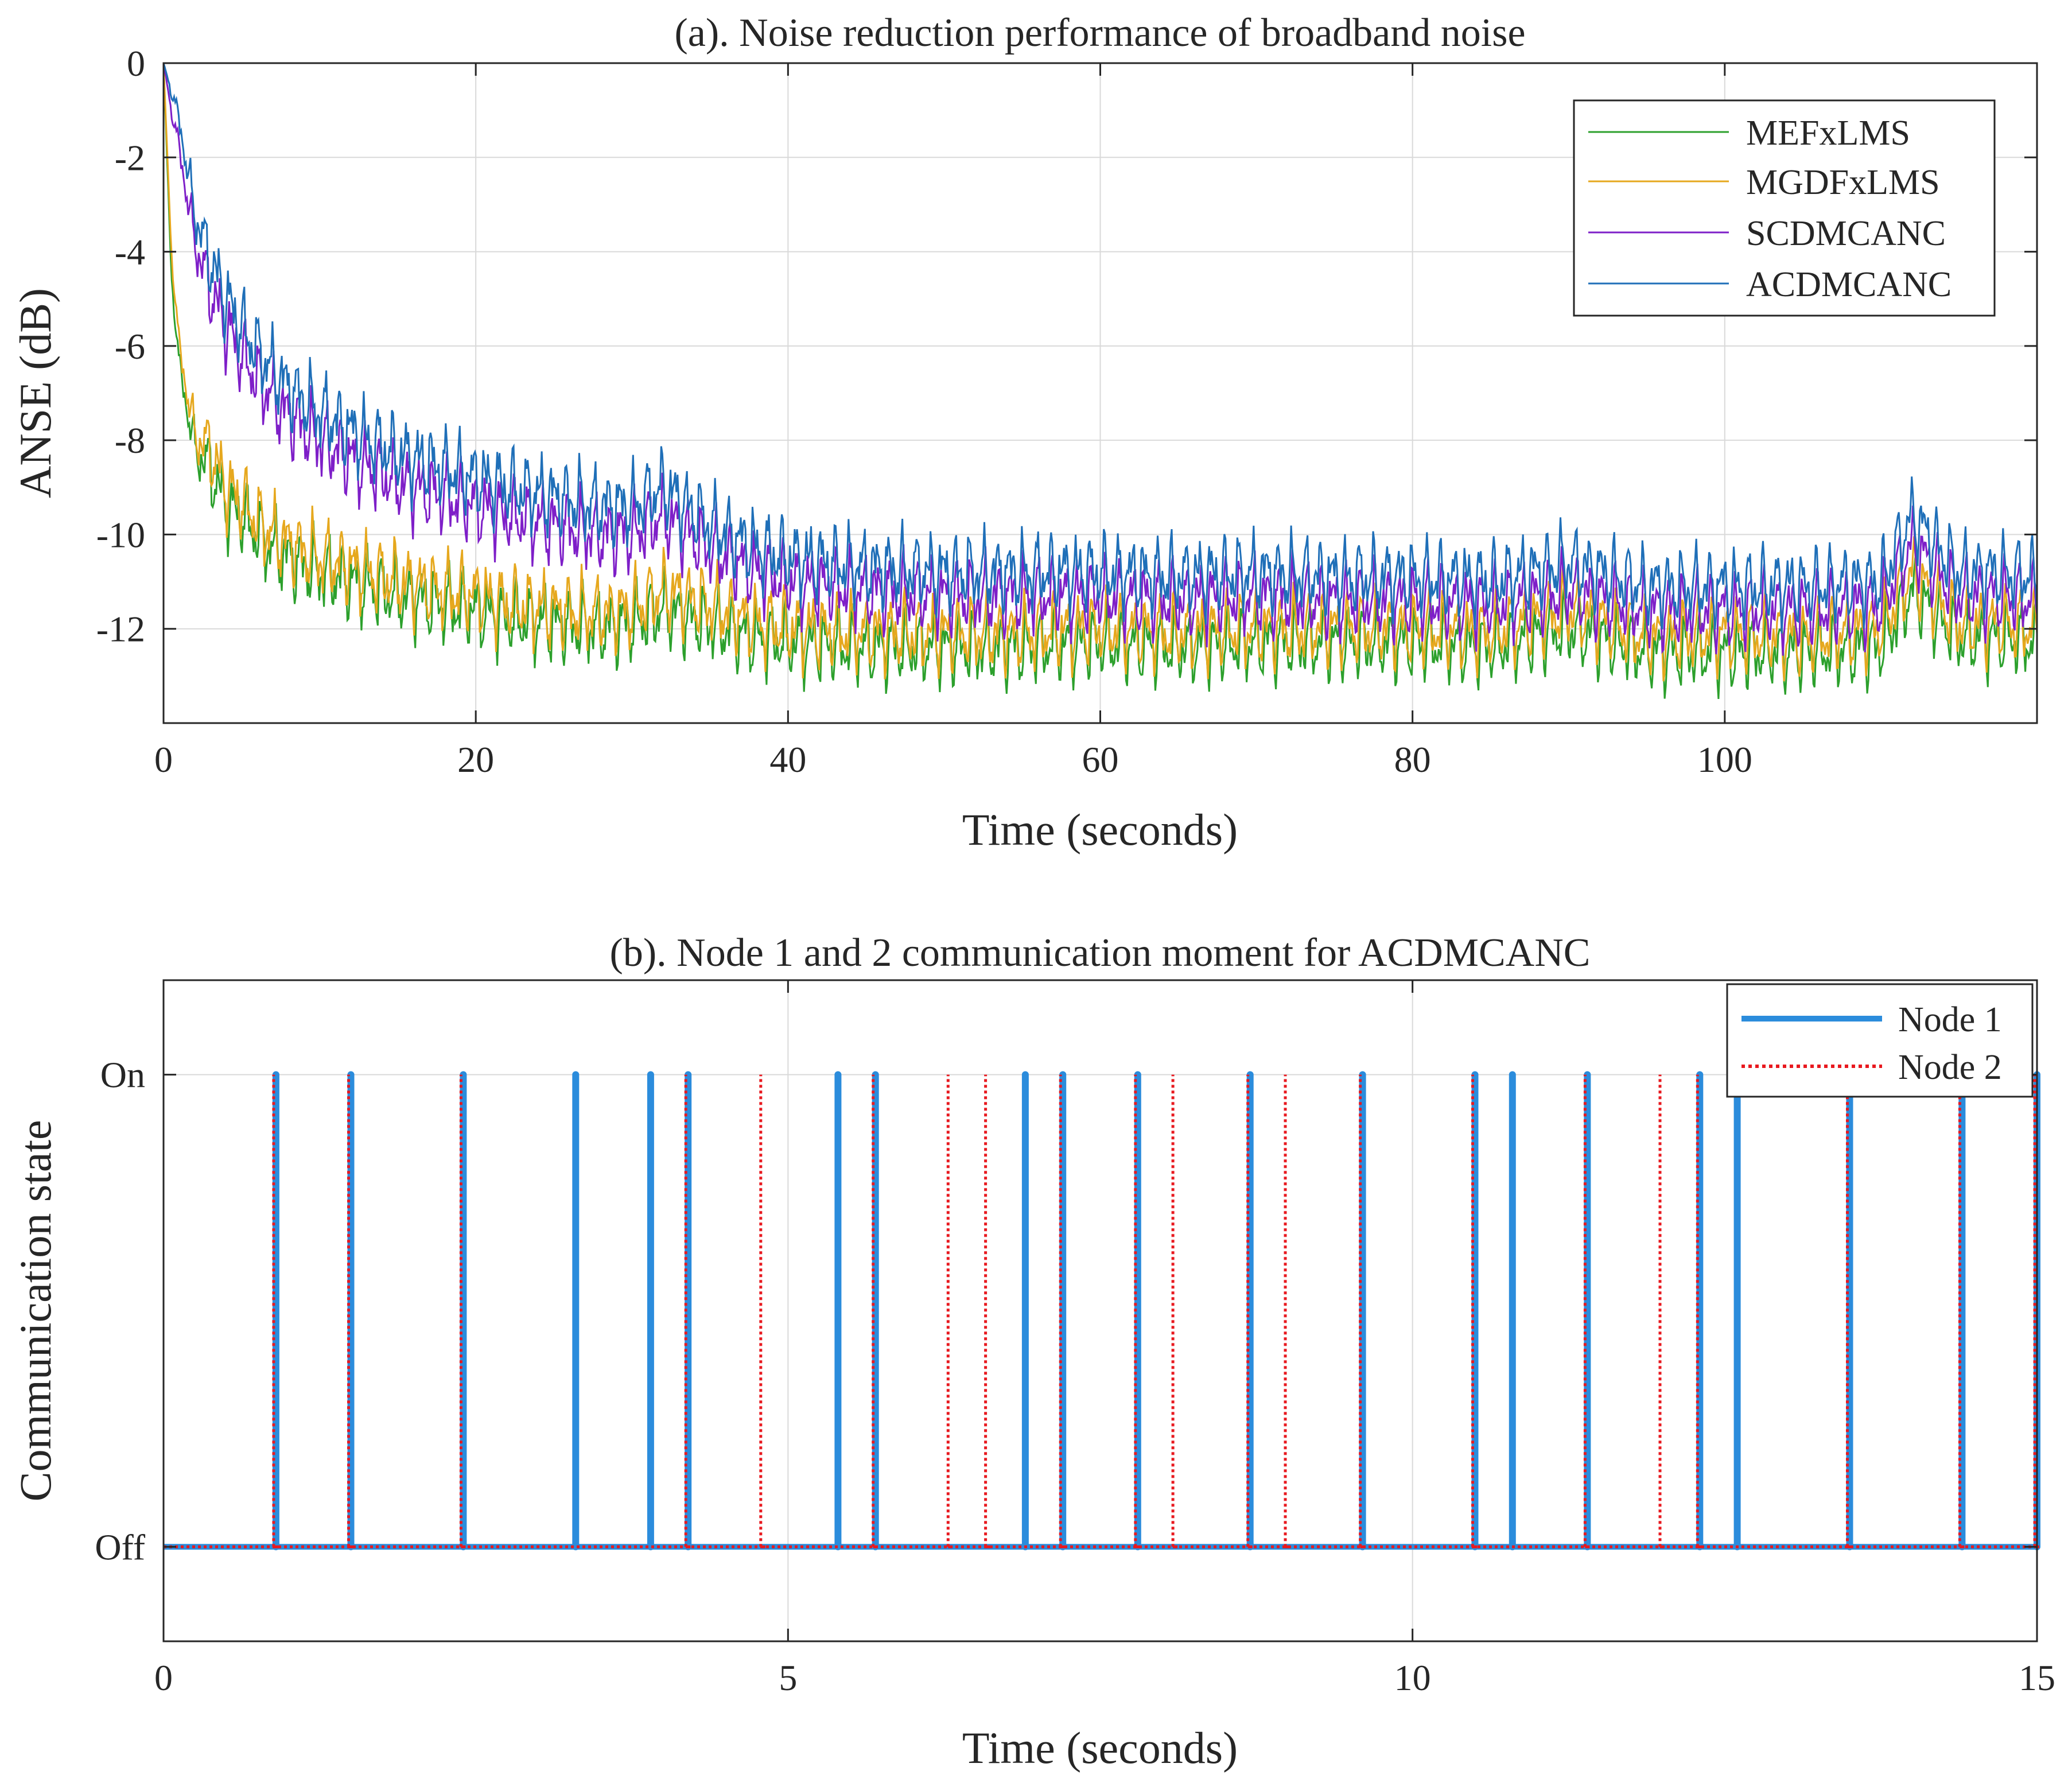 This screenshot has width=2072, height=1775. What do you see at coordinates (1843, 182) in the screenshot?
I see `legend-label-mgdfxlms: MGDFxLMS` at bounding box center [1843, 182].